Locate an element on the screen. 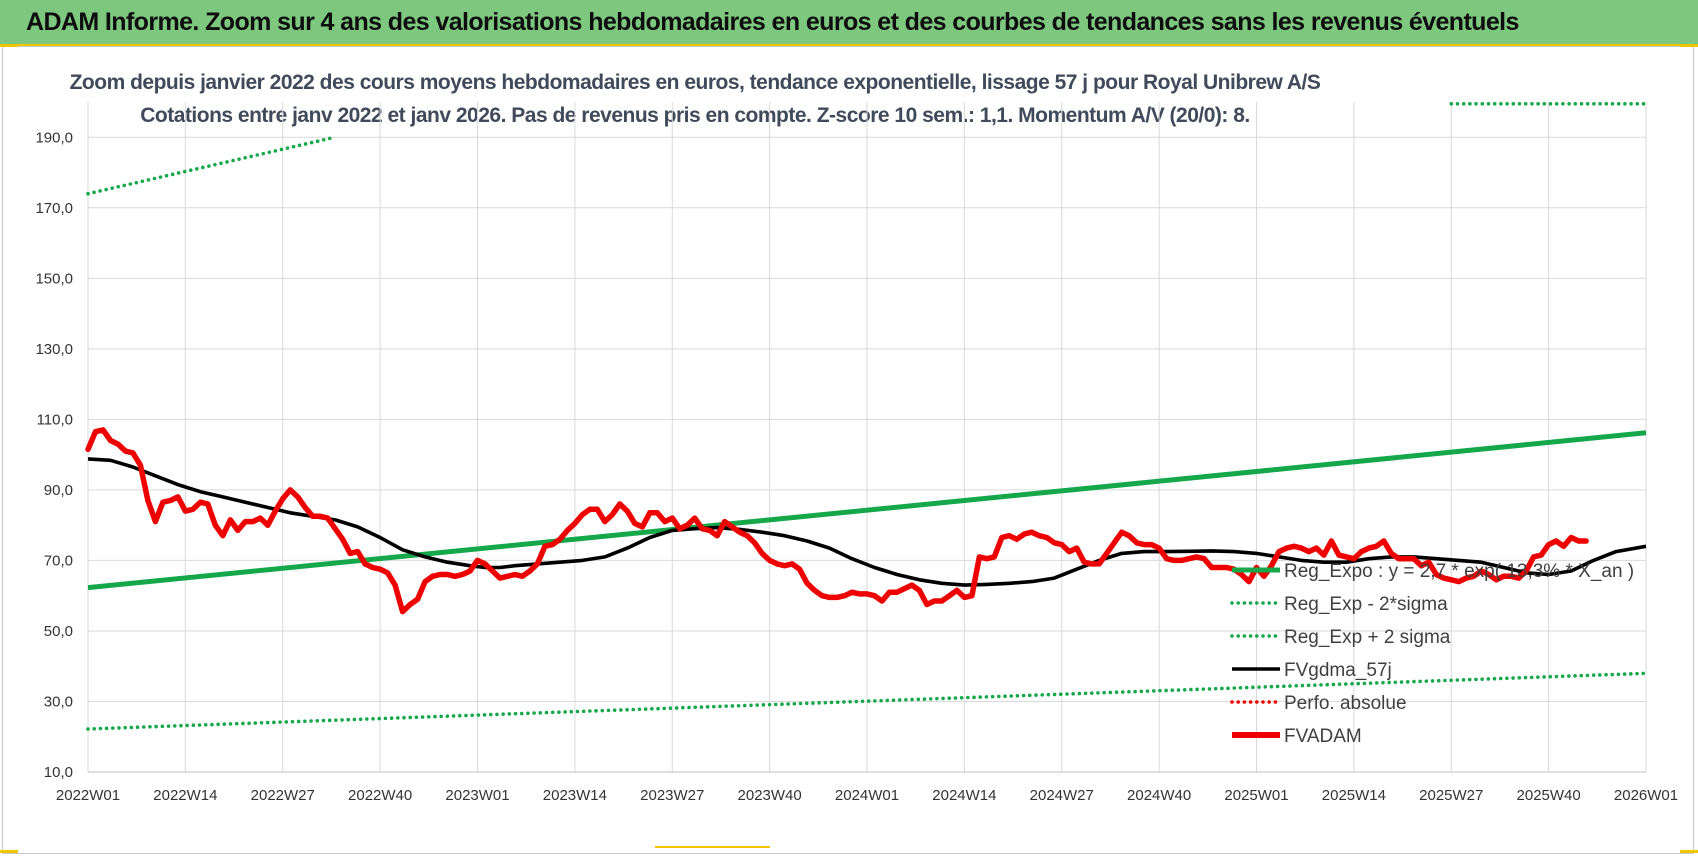  x-tick-label: 2025W14 is located at coordinates (1354, 795).